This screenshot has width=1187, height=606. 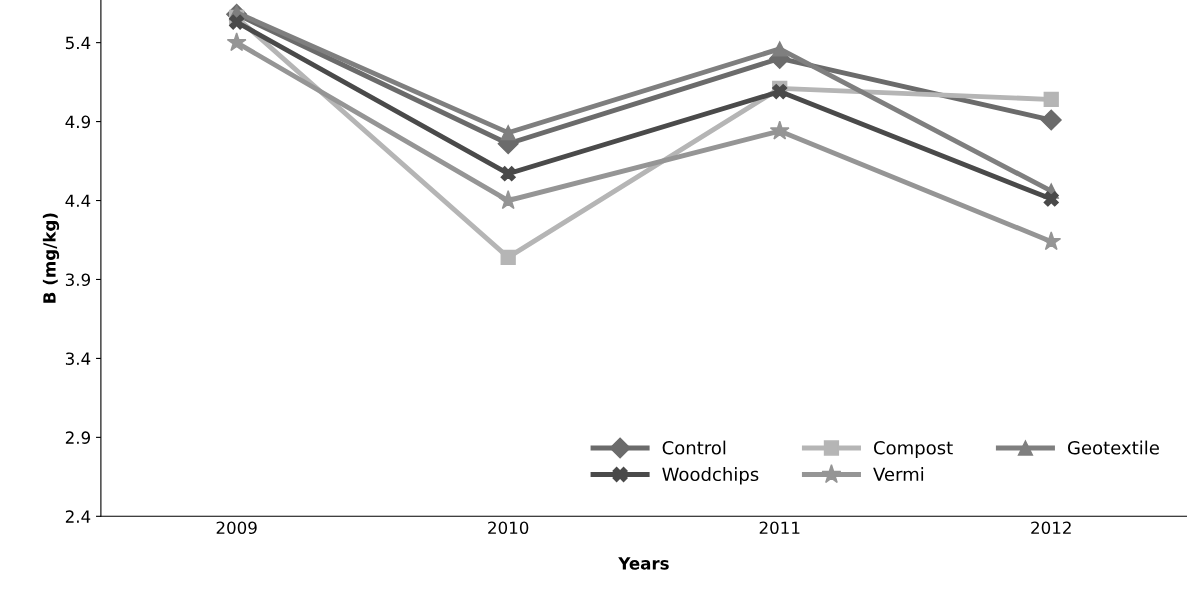 I want to click on legend-label: Compost, so click(x=913, y=449).